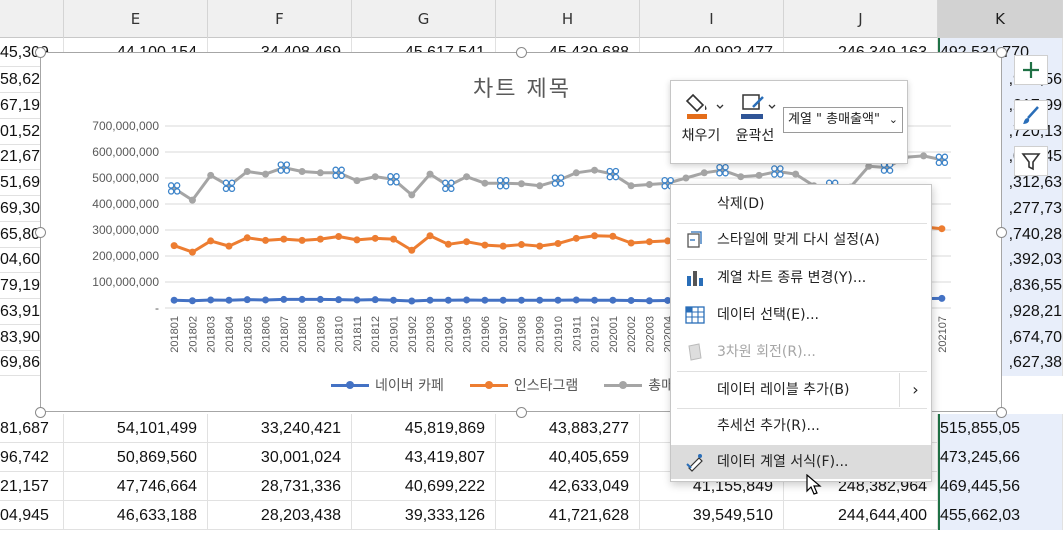  I want to click on chart-elements-button, so click(1031, 70).